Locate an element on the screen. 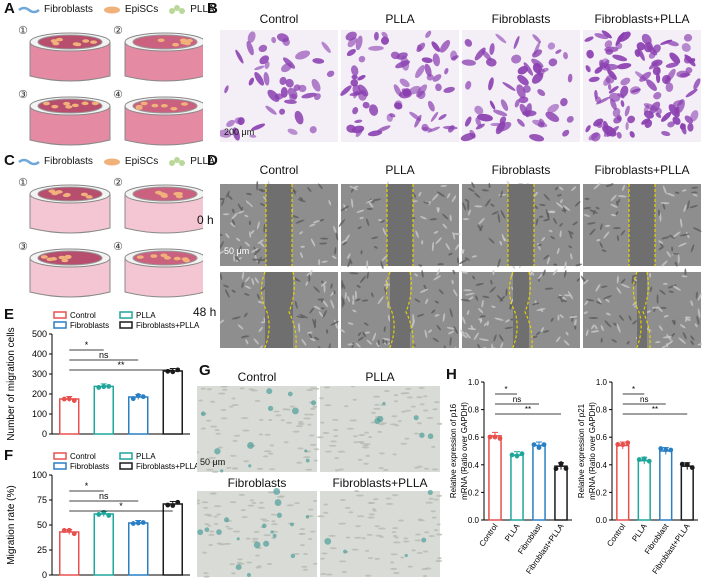  significance-label: ** is located at coordinates (655, 409).